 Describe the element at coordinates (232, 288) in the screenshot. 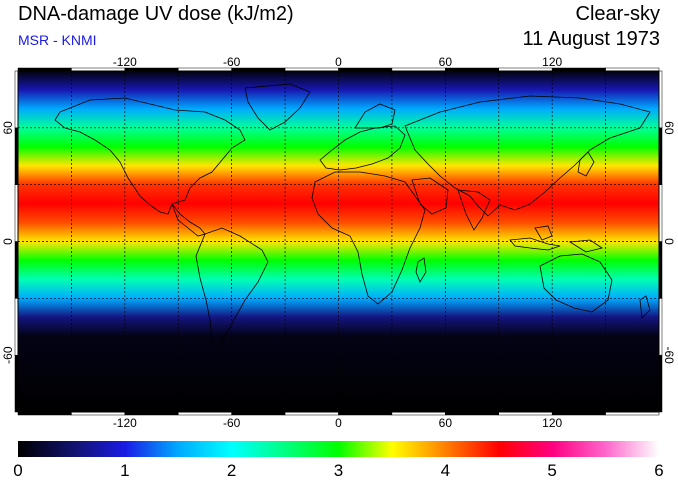

I see `coastline-south-america` at that location.